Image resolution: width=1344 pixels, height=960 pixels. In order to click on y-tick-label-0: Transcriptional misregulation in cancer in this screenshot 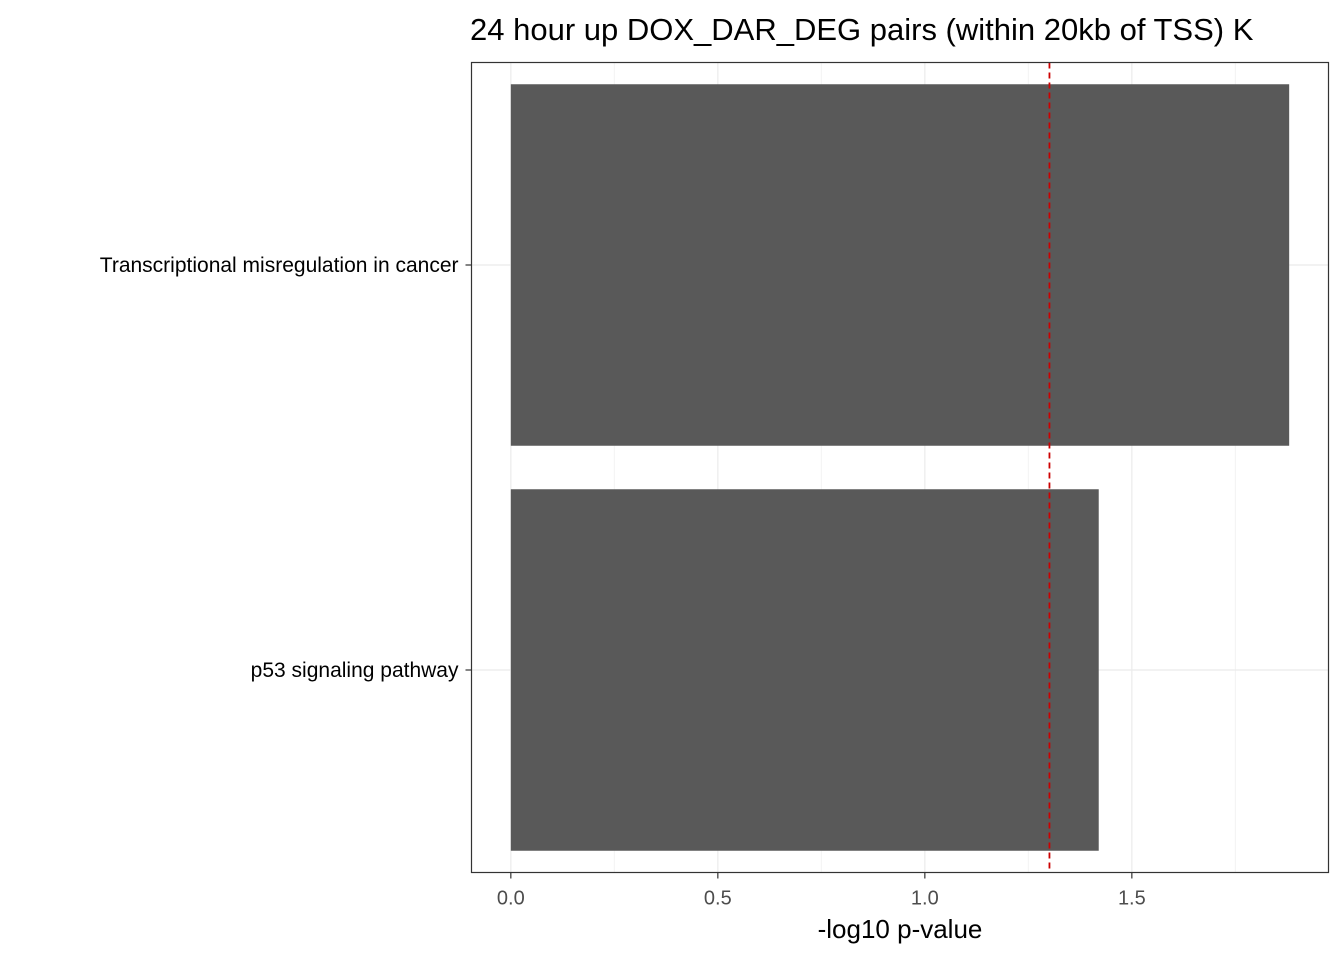, I will do `click(279, 265)`.